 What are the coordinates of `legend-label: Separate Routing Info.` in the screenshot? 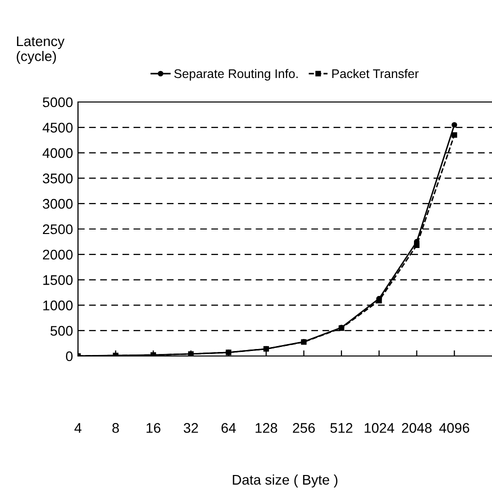 It's located at (236, 74).